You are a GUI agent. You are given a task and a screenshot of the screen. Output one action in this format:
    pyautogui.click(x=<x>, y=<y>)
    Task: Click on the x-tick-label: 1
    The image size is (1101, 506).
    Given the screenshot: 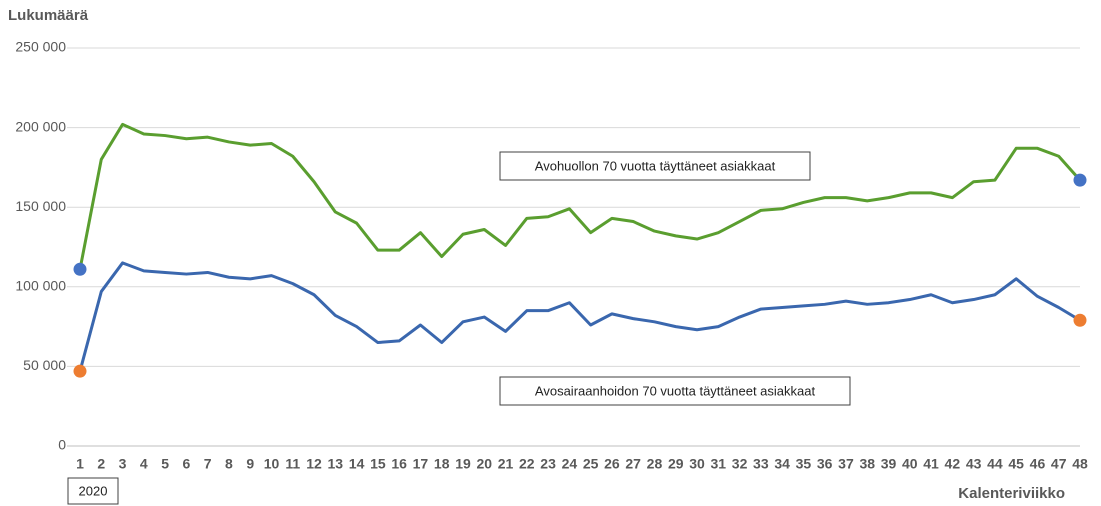 What is the action you would take?
    pyautogui.click(x=80, y=464)
    